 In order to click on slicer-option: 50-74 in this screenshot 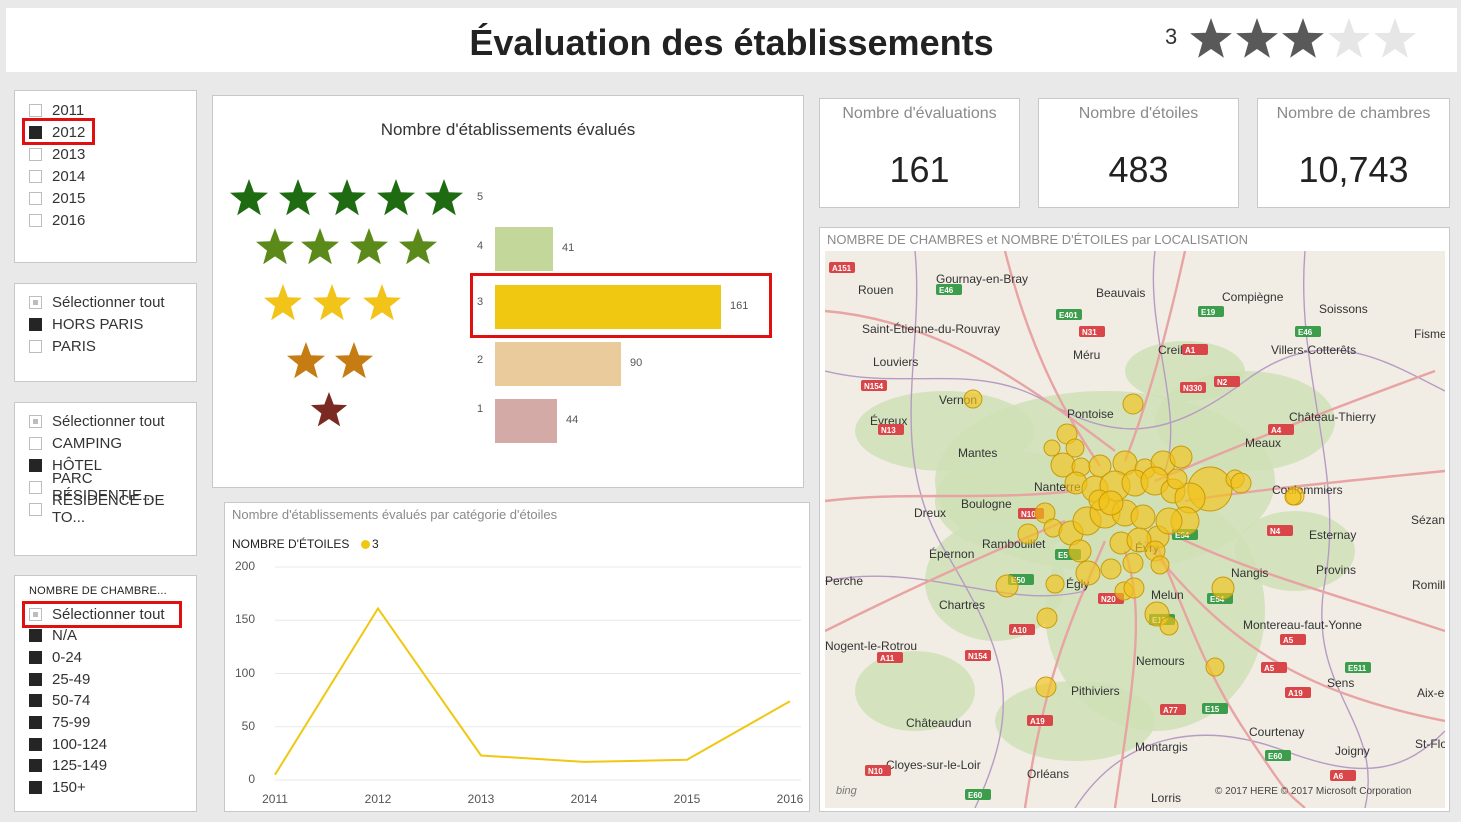, I will do `click(59, 701)`.